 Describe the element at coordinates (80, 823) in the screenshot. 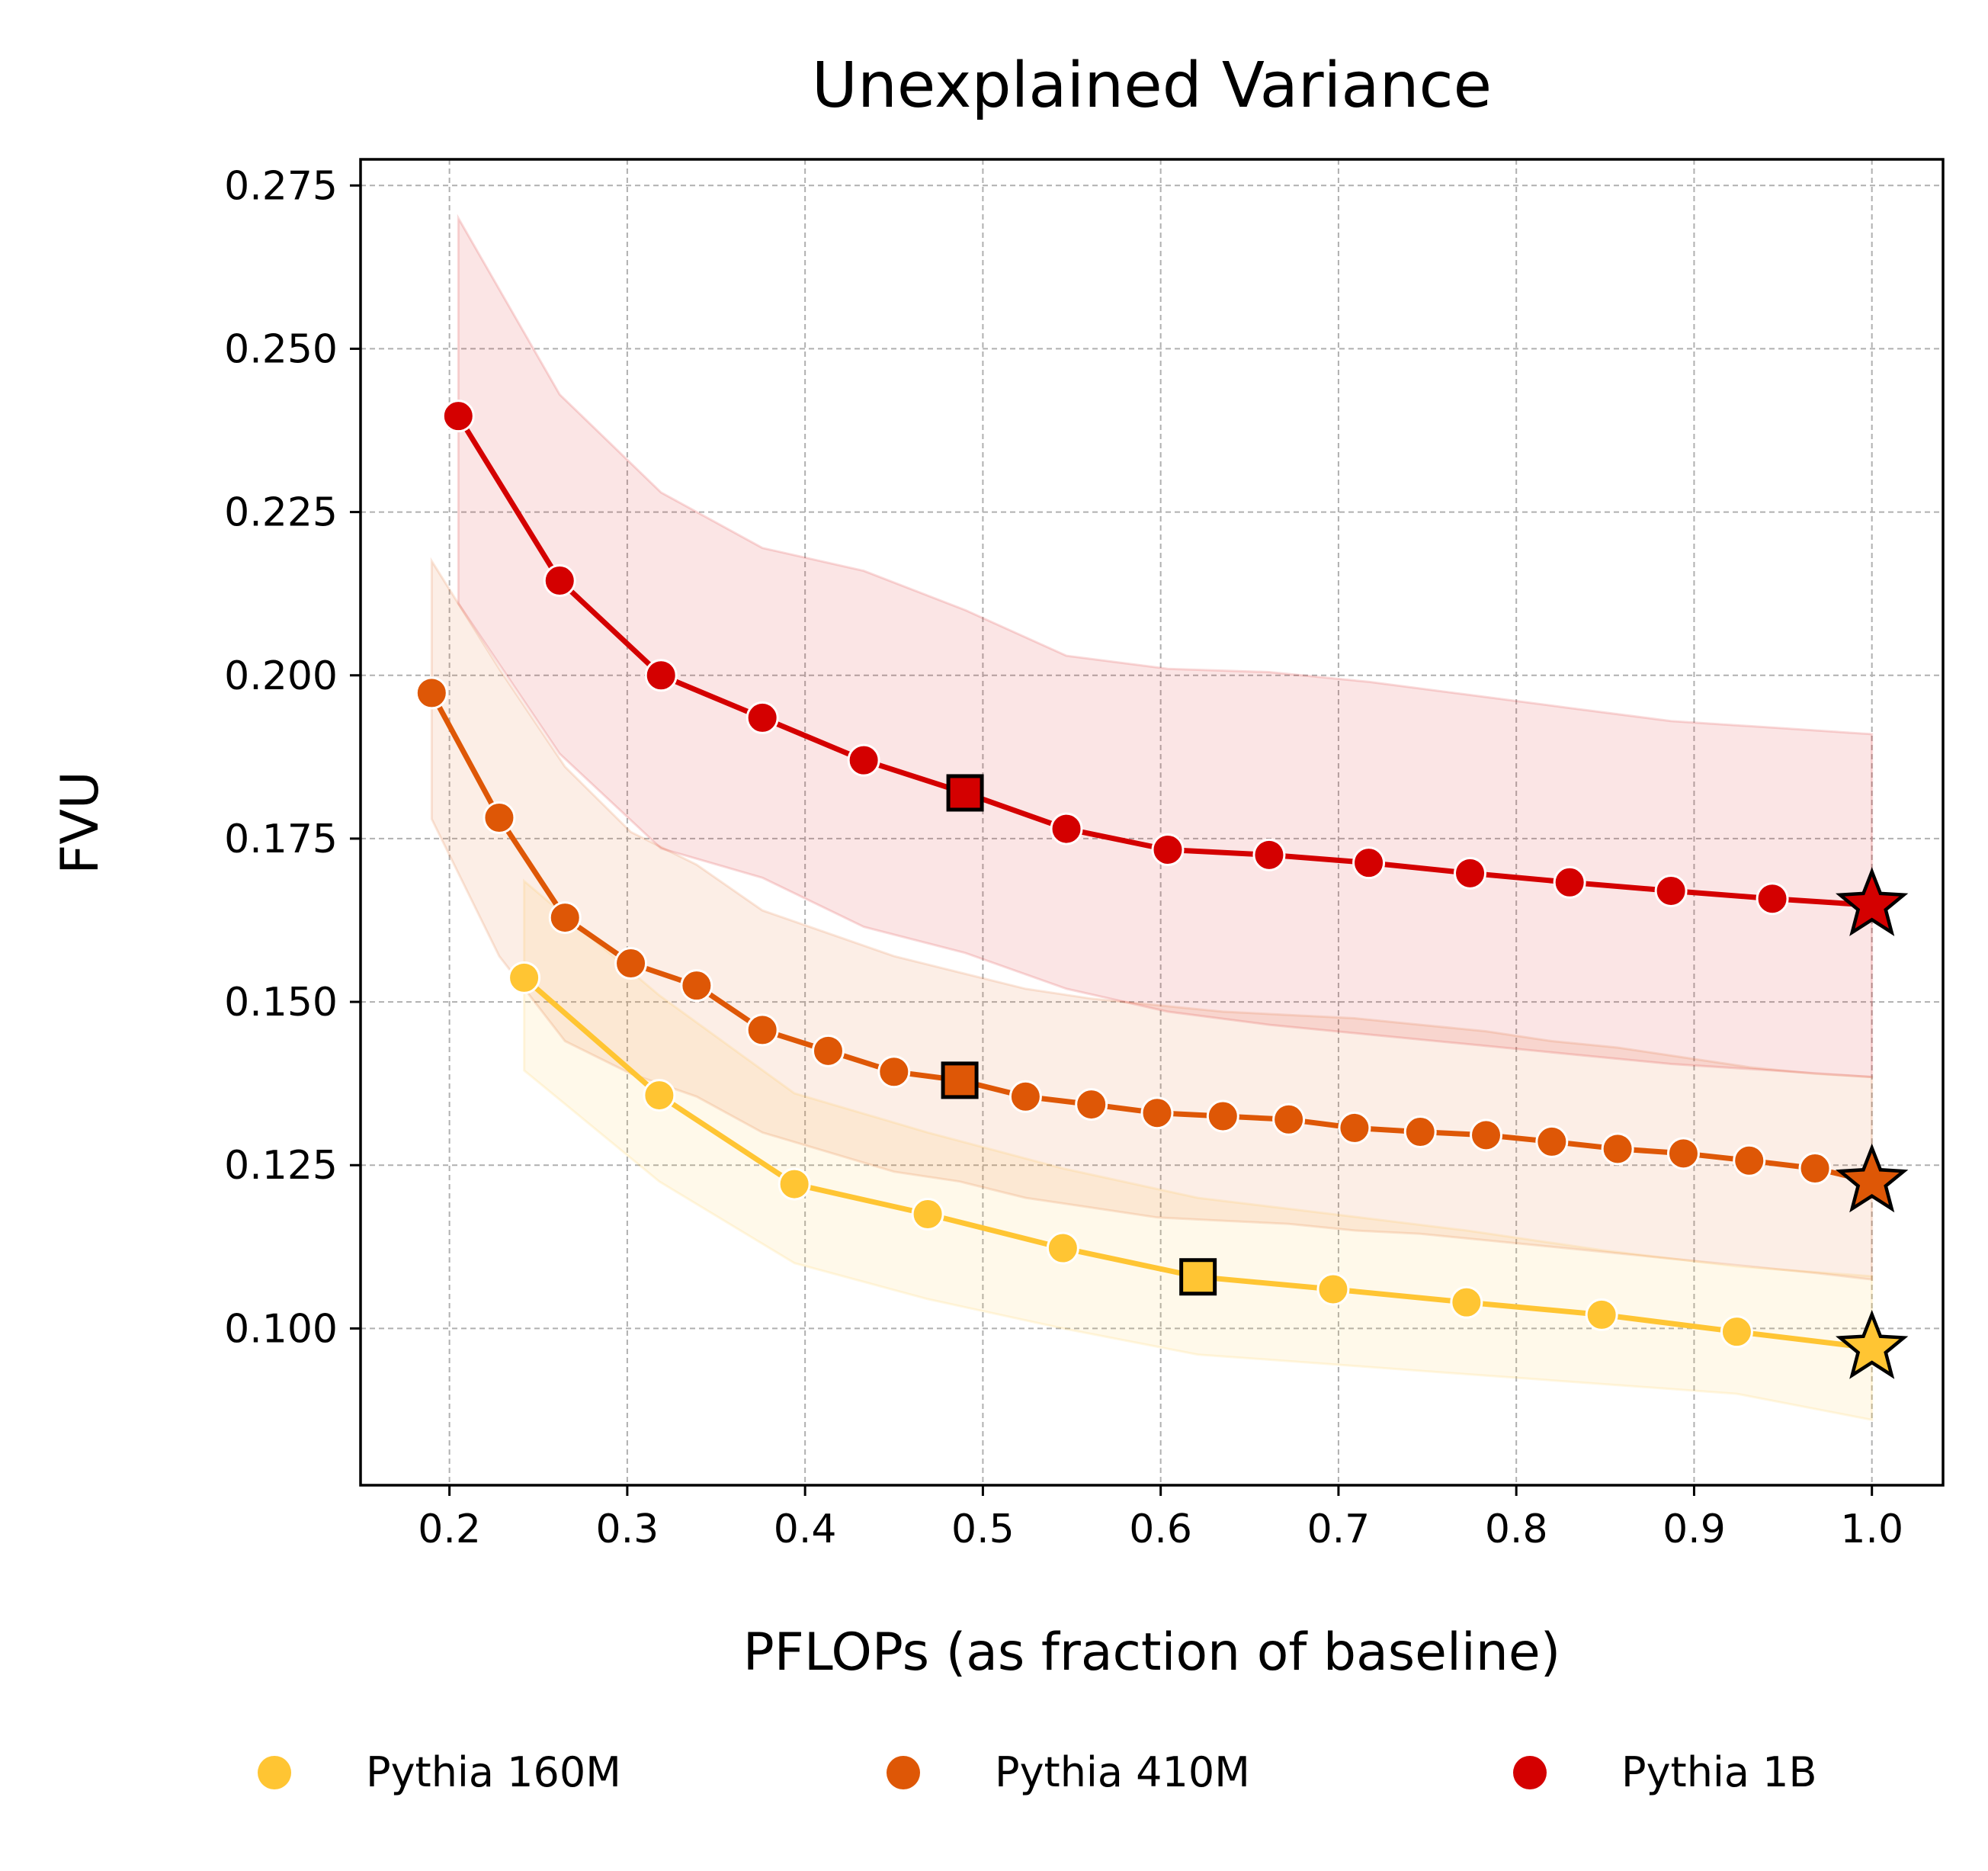

I see `y-axis-label: FVU` at that location.